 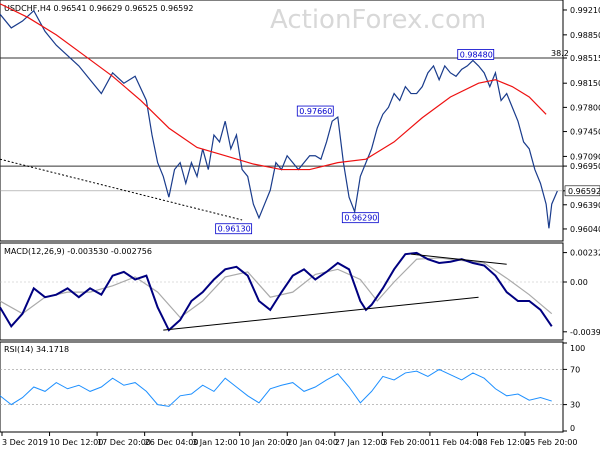 I want to click on time-tick-label: 3 Jan 12:00, so click(x=215, y=442).